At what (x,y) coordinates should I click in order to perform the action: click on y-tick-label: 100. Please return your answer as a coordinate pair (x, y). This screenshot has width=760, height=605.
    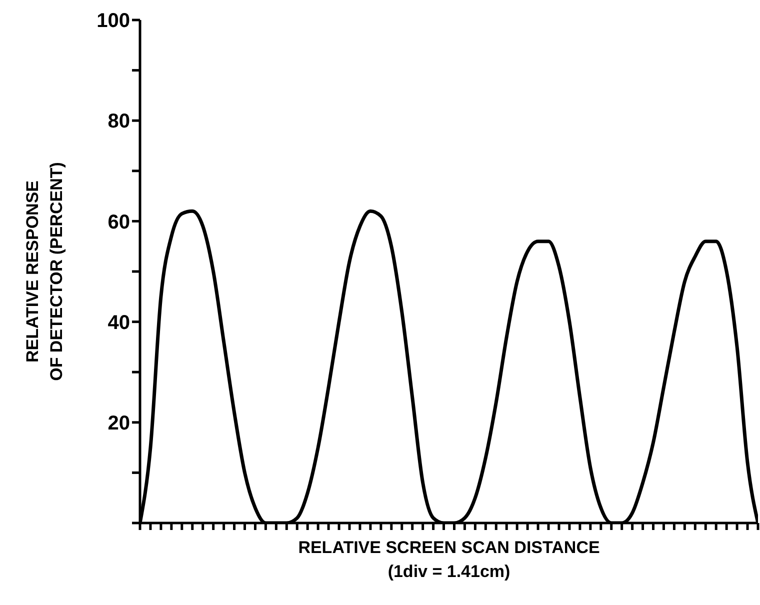
    Looking at the image, I should click on (113, 21).